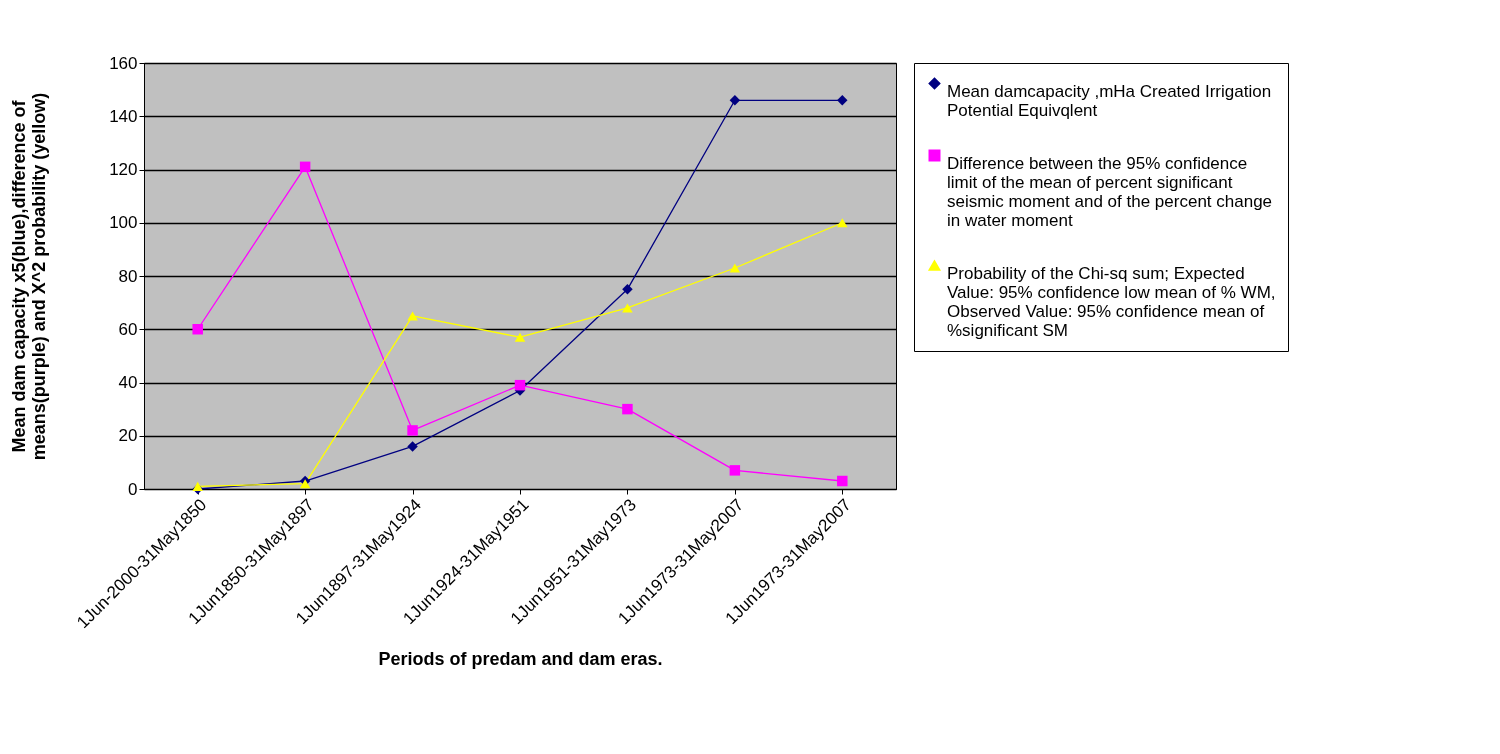 The image size is (1500, 754). Describe the element at coordinates (1111, 301) in the screenshot. I see `legend-label: Probability of the Chi-sq sum; Expected Value: 95% confidence low mean of % WM, Observed Value: 95% confidence mean of %significant SM` at that location.